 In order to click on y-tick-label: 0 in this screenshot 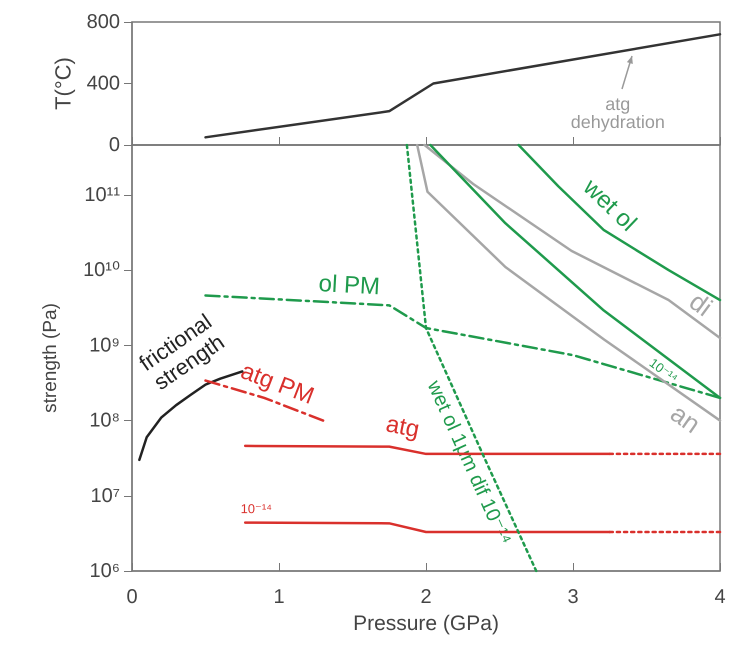, I will do `click(114, 145)`.